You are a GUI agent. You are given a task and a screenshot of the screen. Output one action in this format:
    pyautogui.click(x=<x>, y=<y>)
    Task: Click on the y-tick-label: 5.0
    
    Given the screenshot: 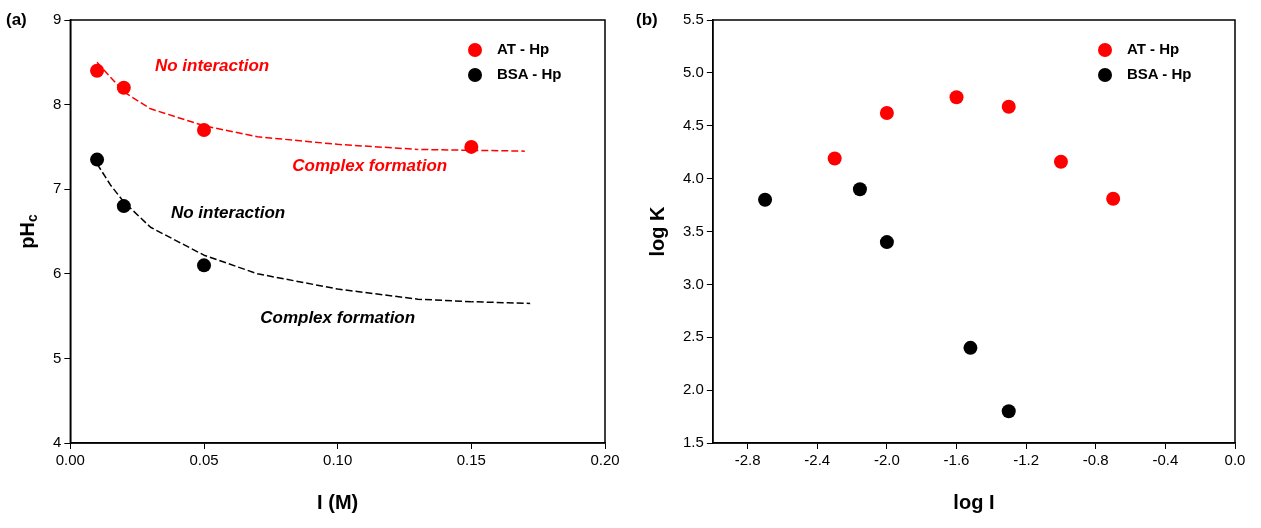 What is the action you would take?
    pyautogui.click(x=693, y=72)
    